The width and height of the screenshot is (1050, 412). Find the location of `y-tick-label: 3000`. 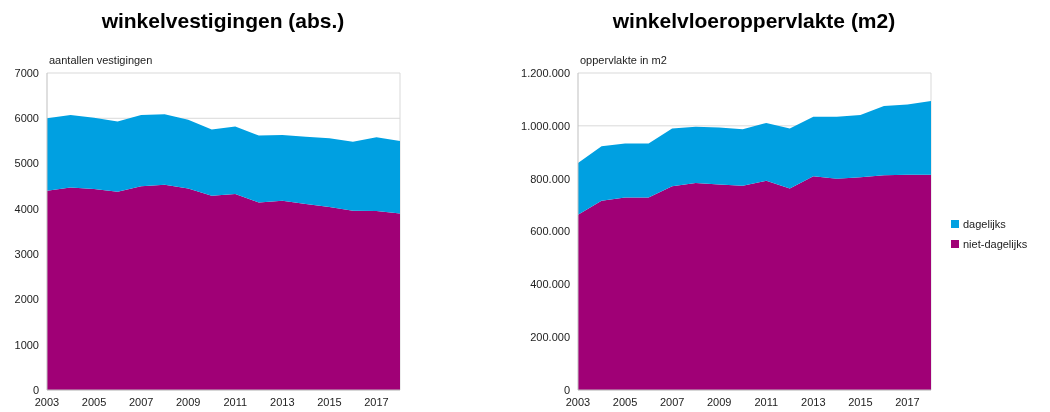

y-tick-label: 3000 is located at coordinates (26, 253).